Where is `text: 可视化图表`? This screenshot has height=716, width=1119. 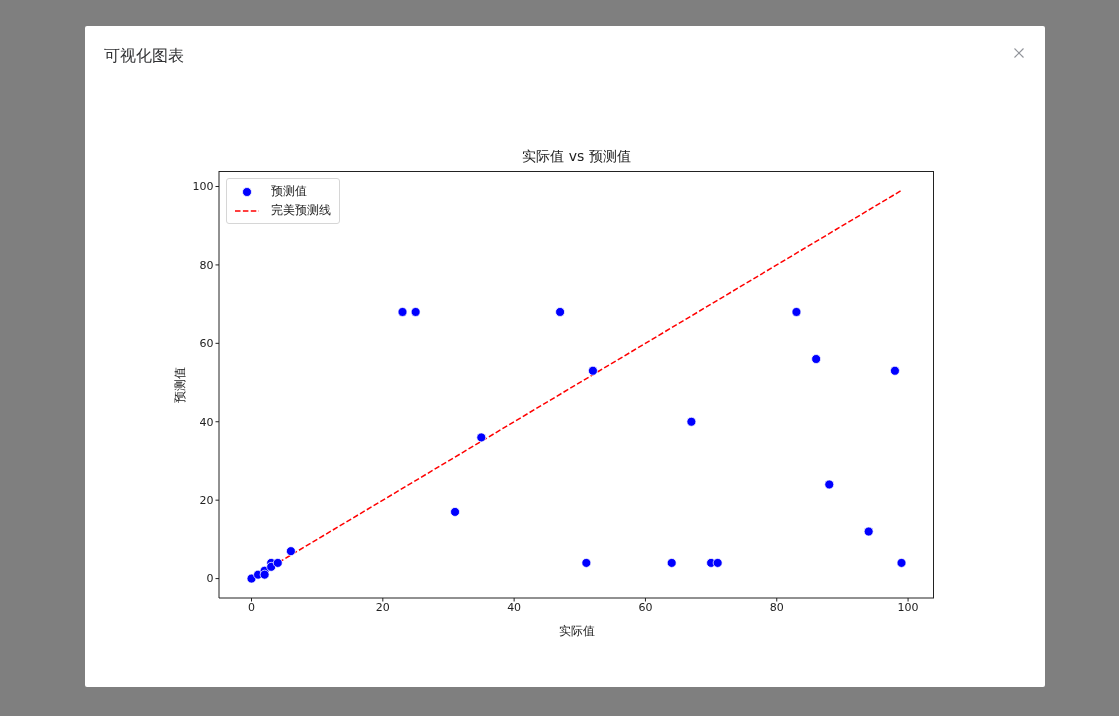
text: 可视化图表 is located at coordinates (144, 56).